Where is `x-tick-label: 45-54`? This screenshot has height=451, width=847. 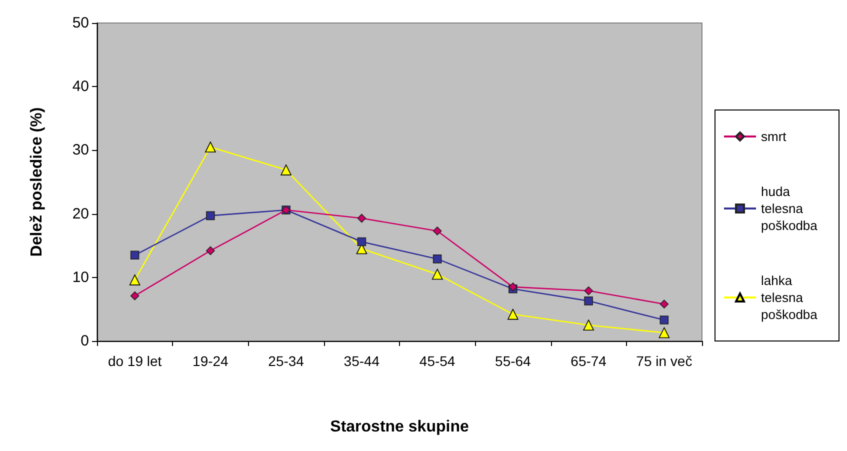
x-tick-label: 45-54 is located at coordinates (437, 361).